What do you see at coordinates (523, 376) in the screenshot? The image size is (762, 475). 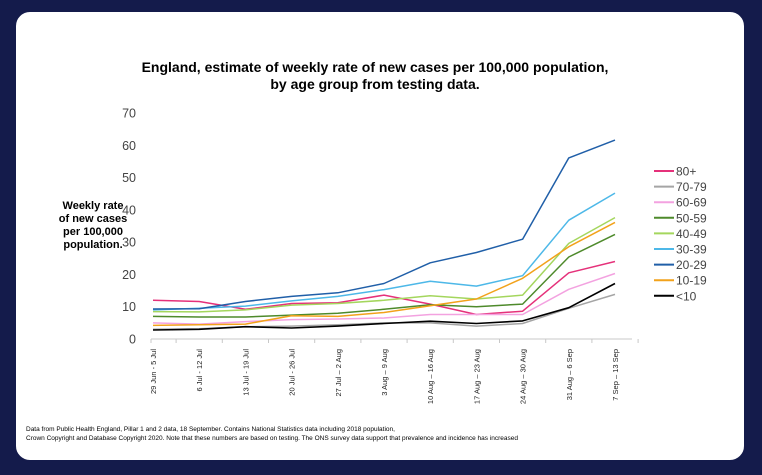 I see `x-tick-label: 24 Aug – 30 Aug` at bounding box center [523, 376].